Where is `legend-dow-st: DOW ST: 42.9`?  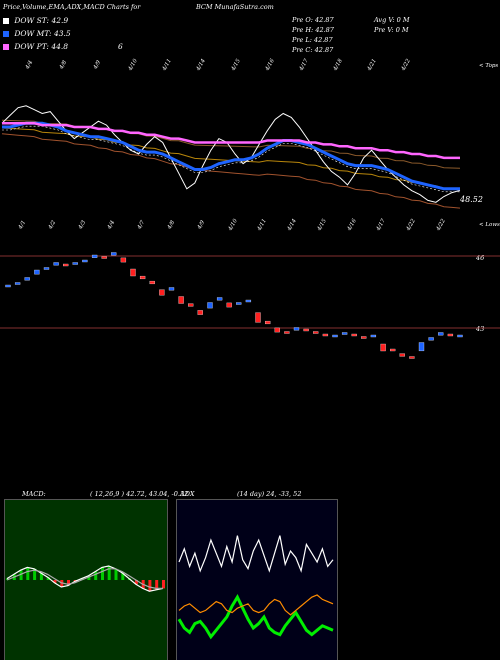
legend-dow-st: DOW ST: 42.9 is located at coordinates (35, 20).